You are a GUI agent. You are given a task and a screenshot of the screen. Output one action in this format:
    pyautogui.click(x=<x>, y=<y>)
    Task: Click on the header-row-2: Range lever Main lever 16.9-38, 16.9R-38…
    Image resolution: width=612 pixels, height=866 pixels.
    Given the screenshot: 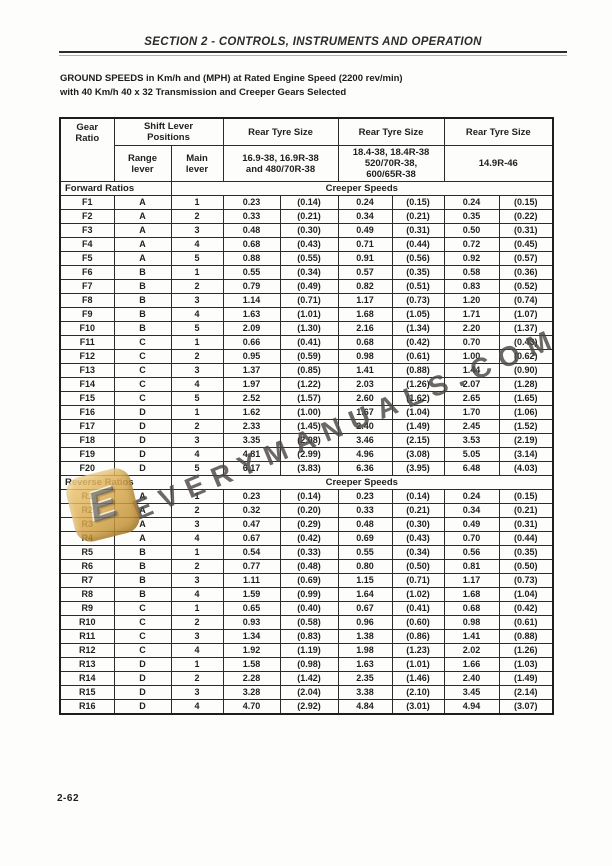 What is the action you would take?
    pyautogui.click(x=307, y=163)
    